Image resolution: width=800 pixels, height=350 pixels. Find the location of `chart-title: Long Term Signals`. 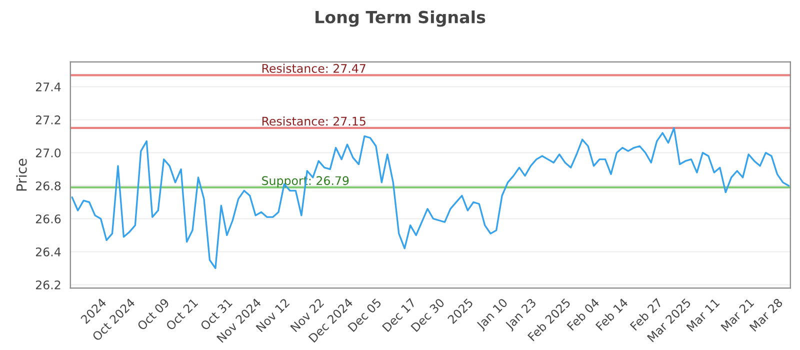

chart-title: Long Term Signals is located at coordinates (401, 18).